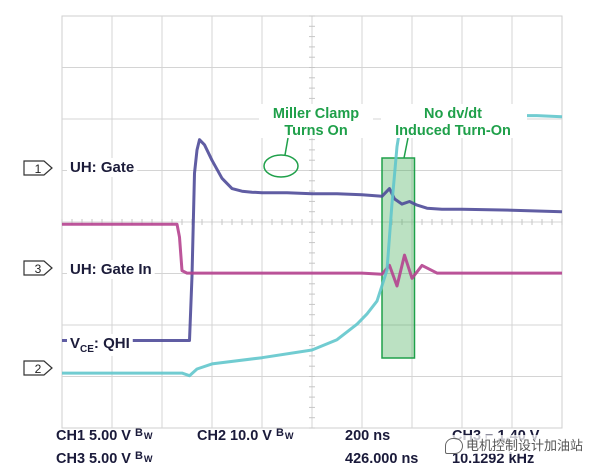 The width and height of the screenshot is (600, 475). Describe the element at coordinates (316, 114) in the screenshot. I see `miller-clamp-label: Miller Clamp` at that location.